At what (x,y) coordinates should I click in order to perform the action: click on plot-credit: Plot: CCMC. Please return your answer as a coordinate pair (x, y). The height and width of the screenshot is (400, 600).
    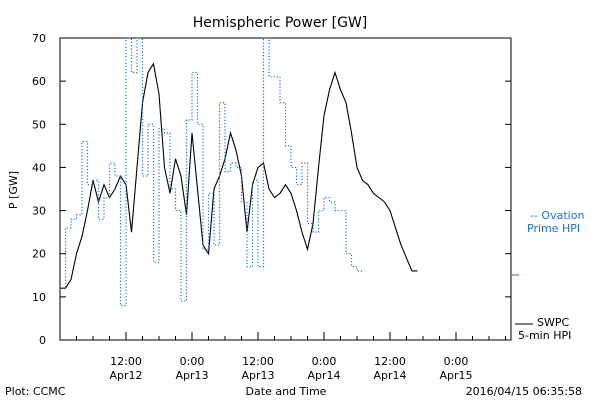
    Looking at the image, I should click on (35, 391).